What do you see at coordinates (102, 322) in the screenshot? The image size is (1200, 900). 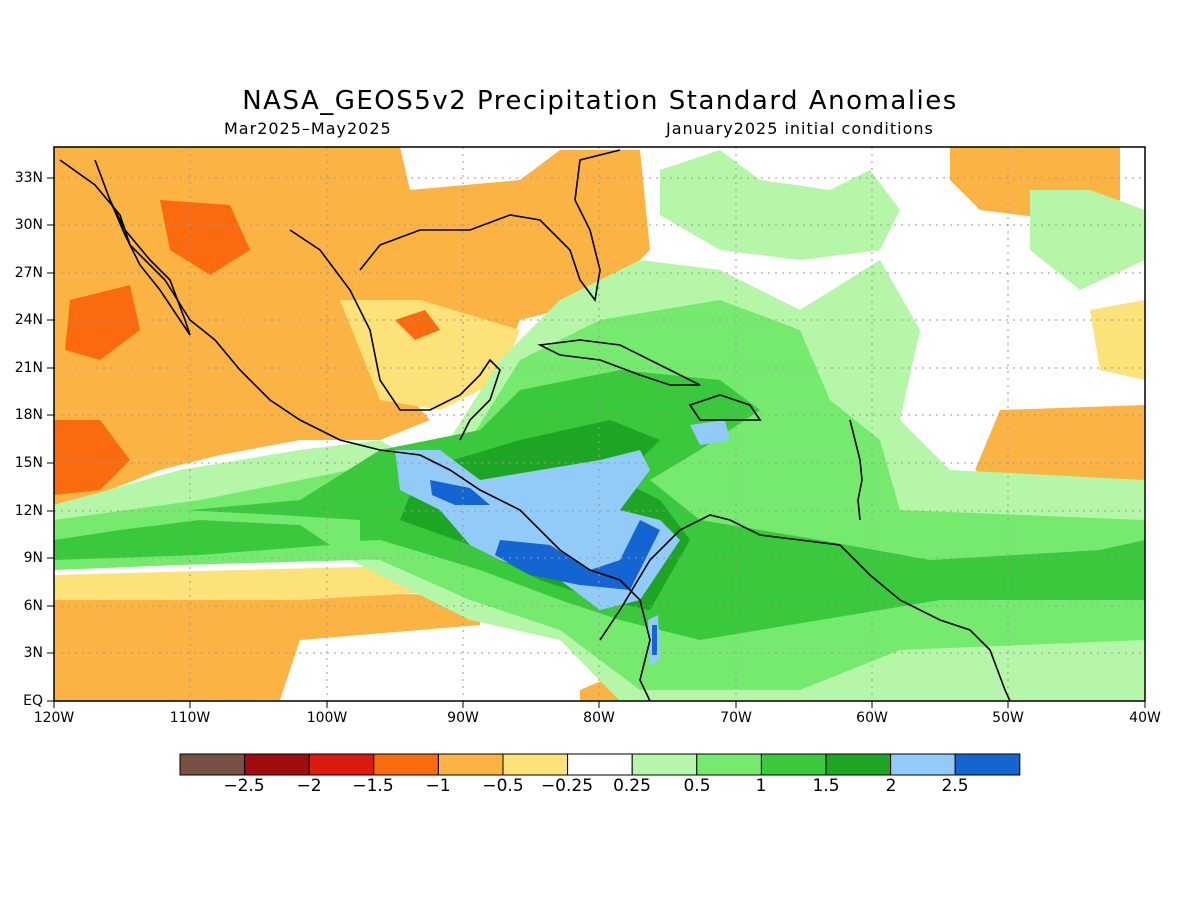 I see `strong-dry-pacific` at bounding box center [102, 322].